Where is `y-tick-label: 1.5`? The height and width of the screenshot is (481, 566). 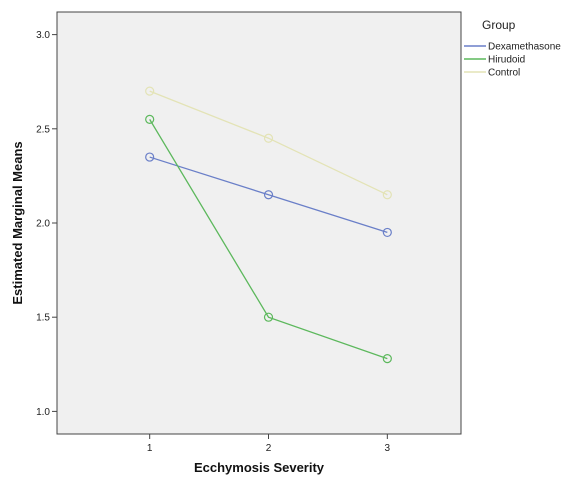
y-tick-label: 1.5 is located at coordinates (43, 318).